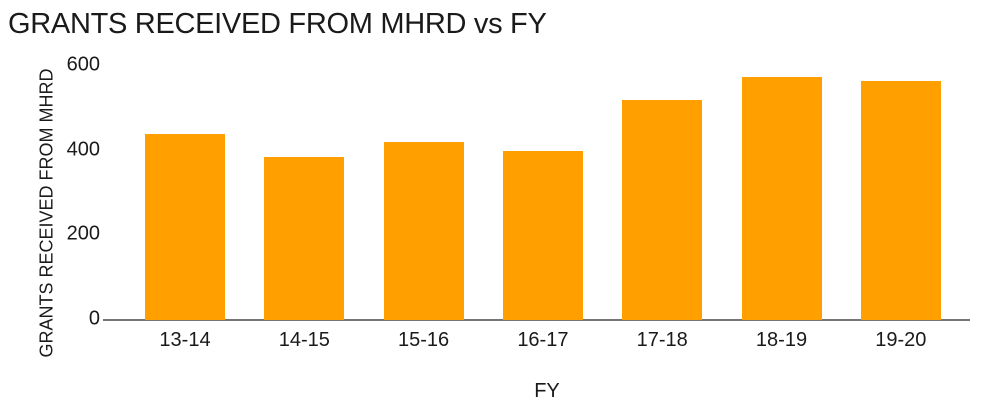 This screenshot has height=412, width=983. What do you see at coordinates (536, 320) in the screenshot?
I see `x-axis-line` at bounding box center [536, 320].